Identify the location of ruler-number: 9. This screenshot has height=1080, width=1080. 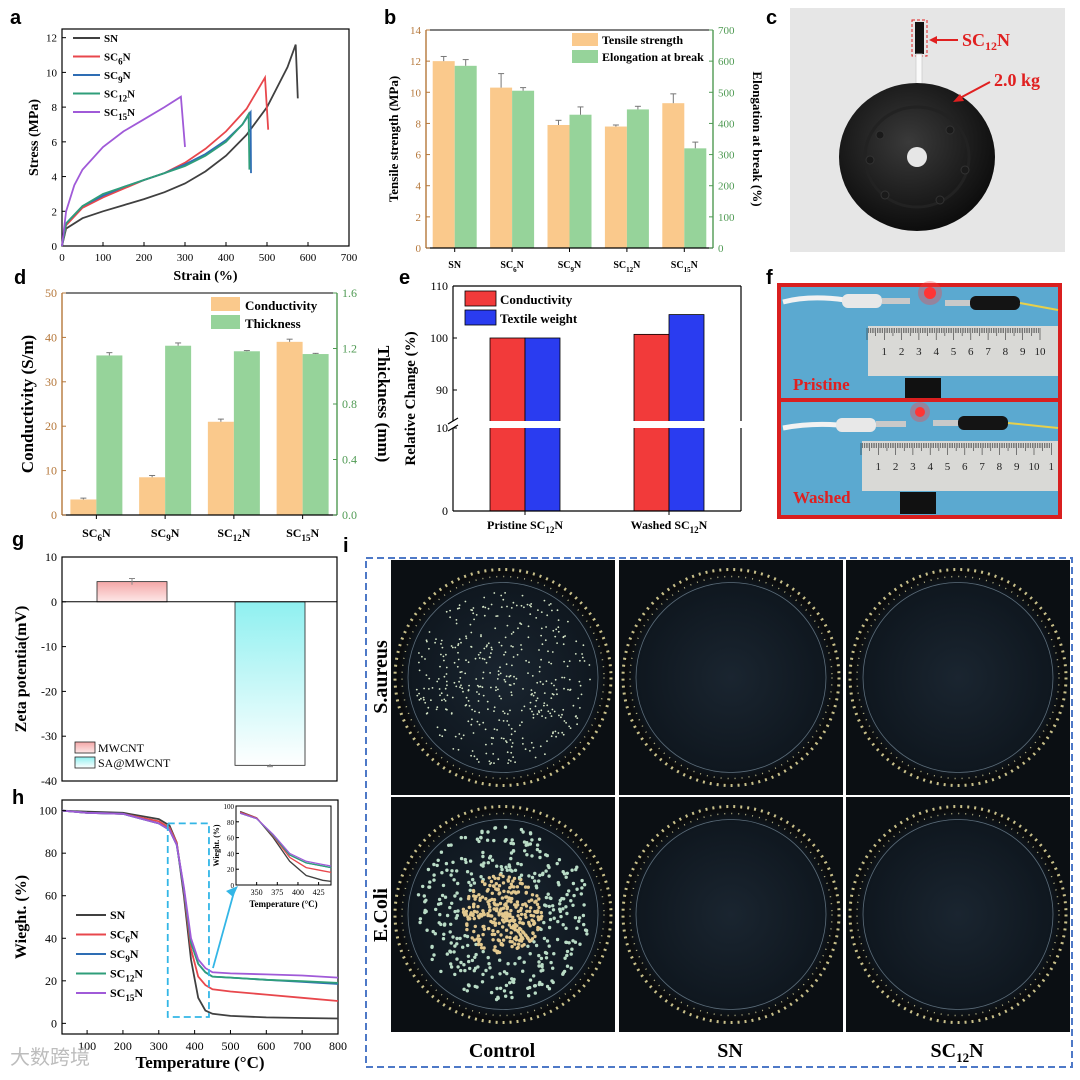
(1023, 352).